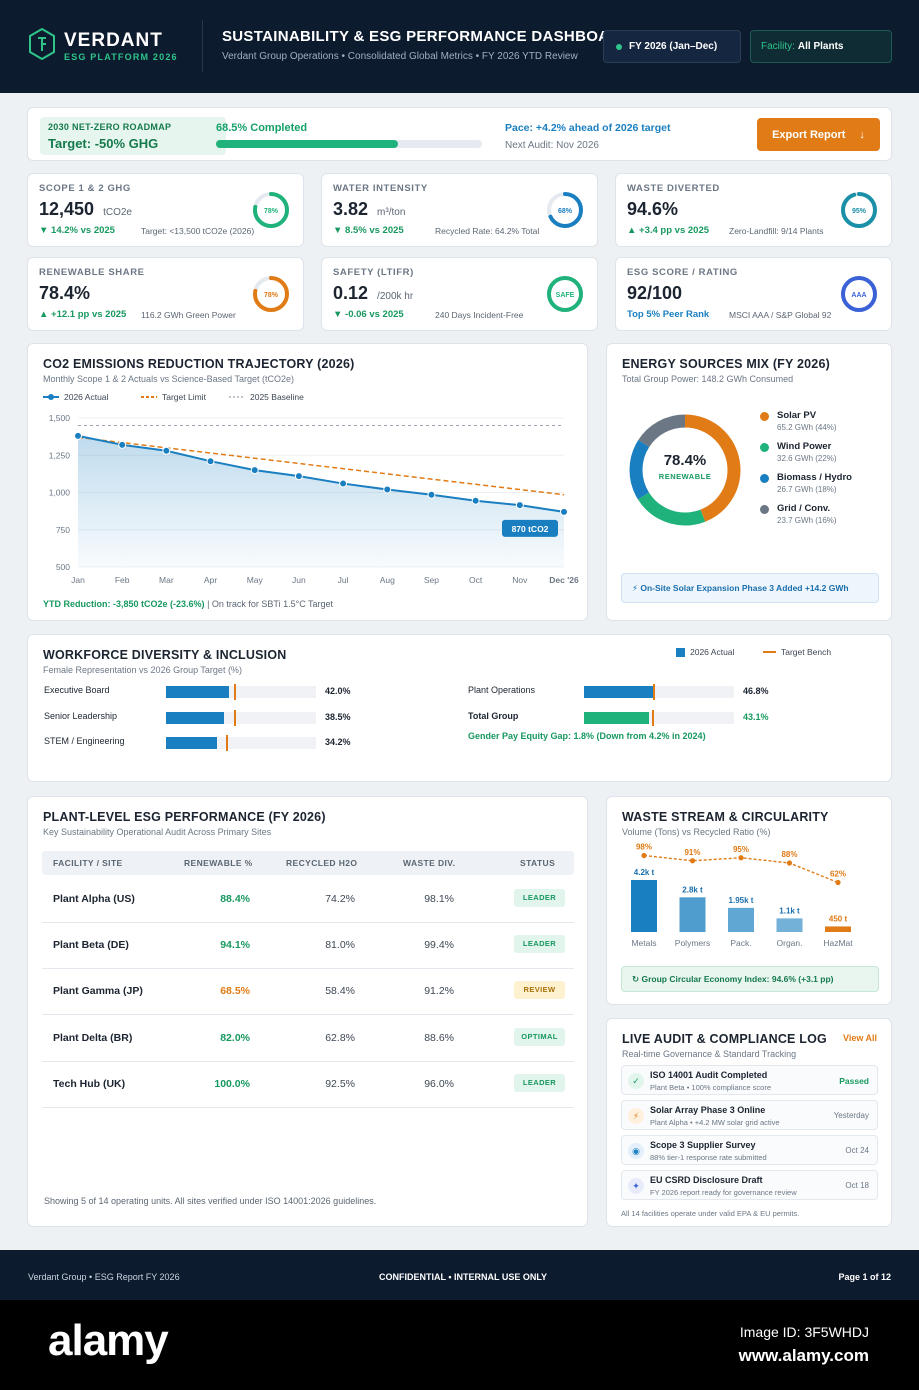 This screenshot has height=1390, width=919. I want to click on footer-left: Verdant Group • ESG Report FY 2026, so click(104, 1277).